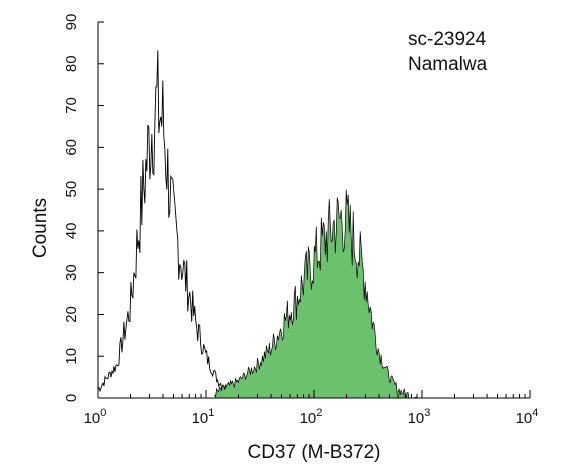 This screenshot has height=475, width=569. I want to click on annotation-antibody: sc-23924, so click(447, 39).